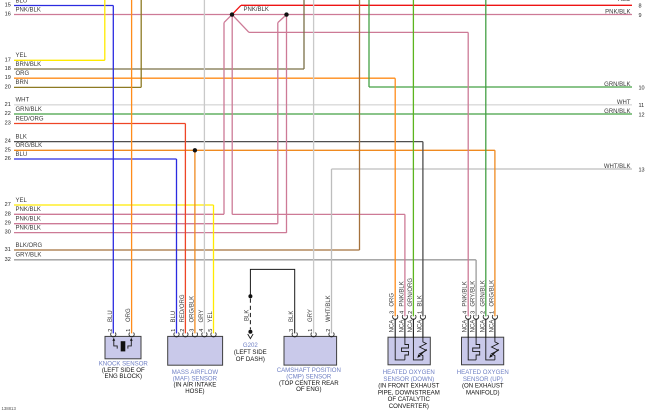 The image size is (650, 411). I want to click on svg-text: 26, so click(8, 159).